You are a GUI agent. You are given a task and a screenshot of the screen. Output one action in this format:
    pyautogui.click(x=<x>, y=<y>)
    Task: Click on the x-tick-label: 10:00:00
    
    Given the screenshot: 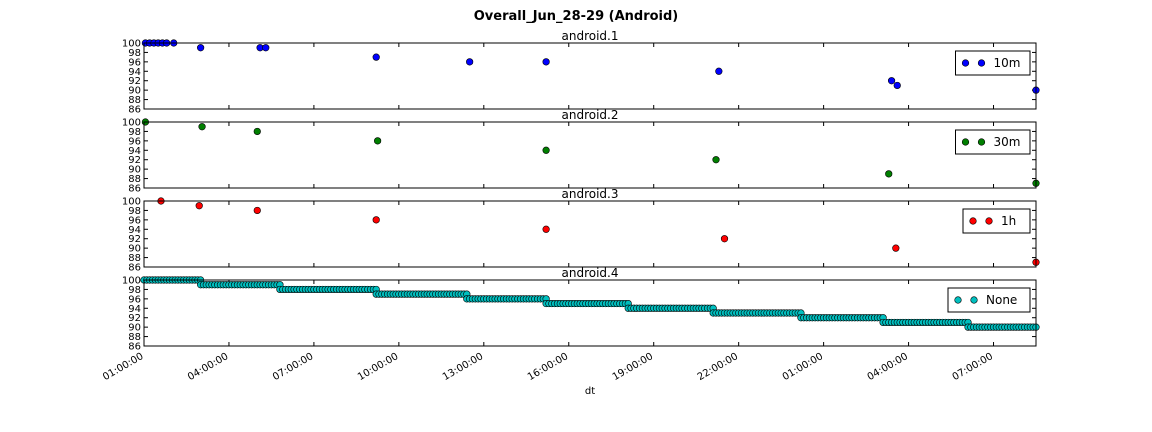 What is the action you would take?
    pyautogui.click(x=378, y=367)
    